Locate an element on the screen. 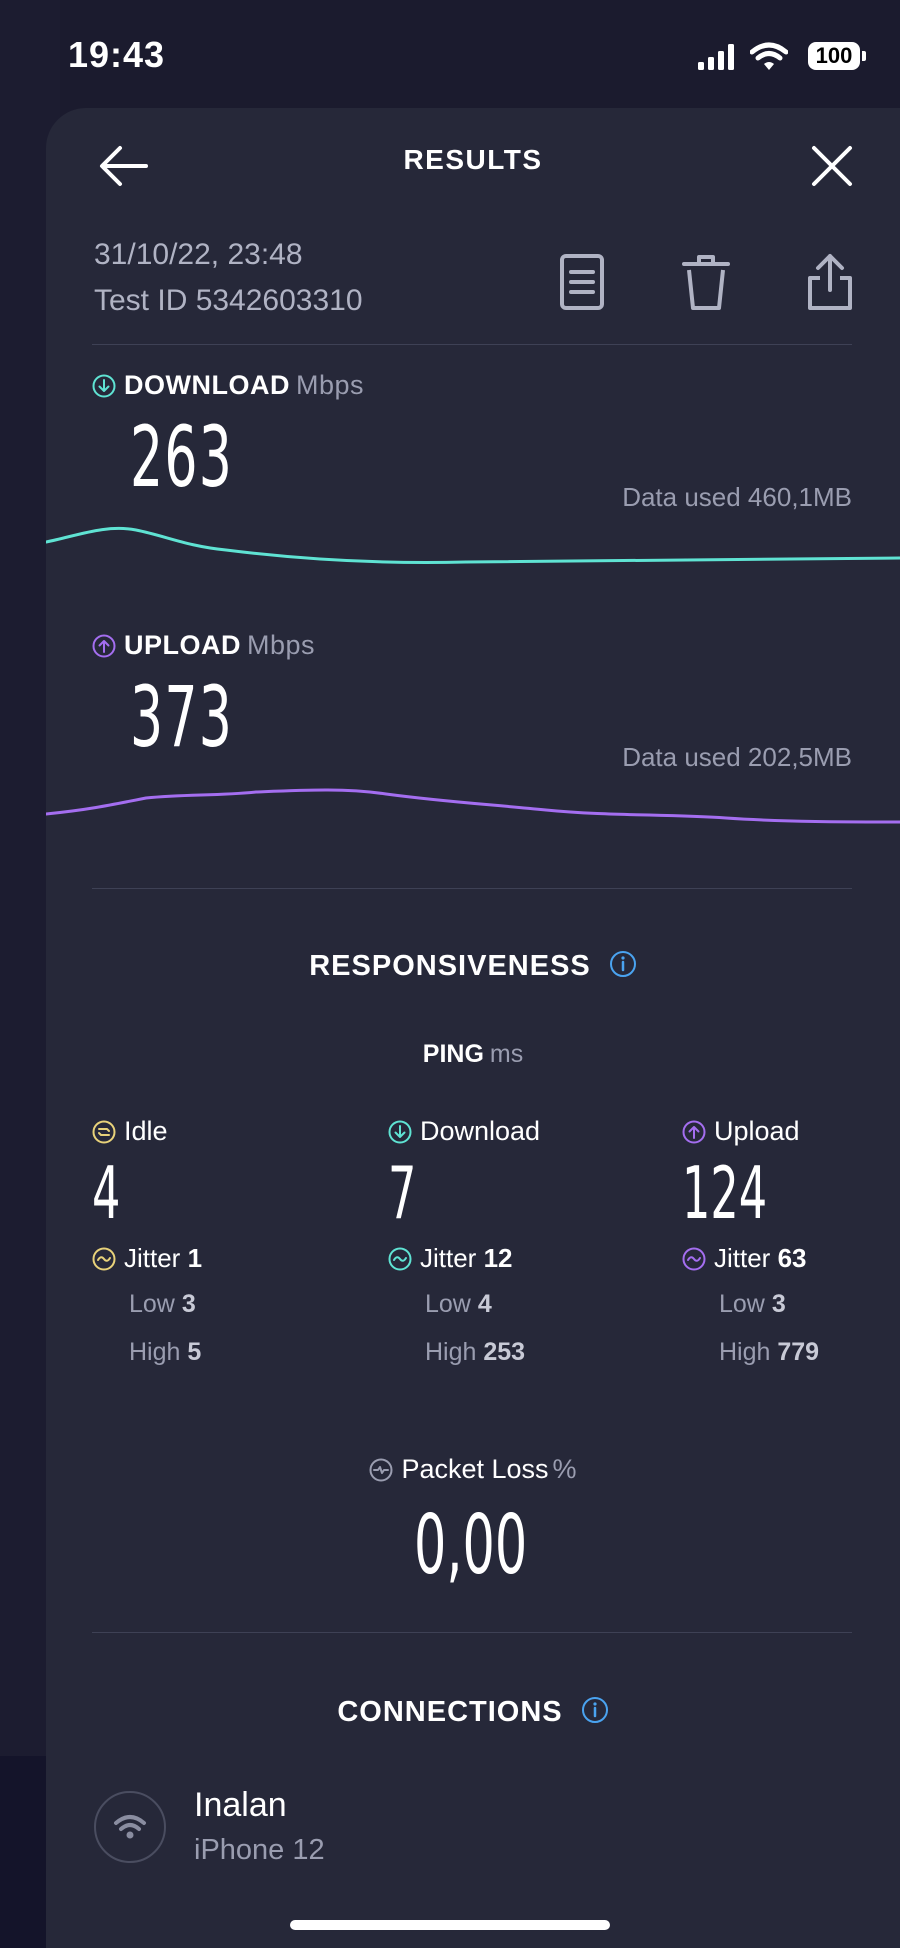 The height and width of the screenshot is (1948, 900). ping-column-idle: Idle 4 Jitter 1 Low 3 High 5 is located at coordinates (207, 1246).